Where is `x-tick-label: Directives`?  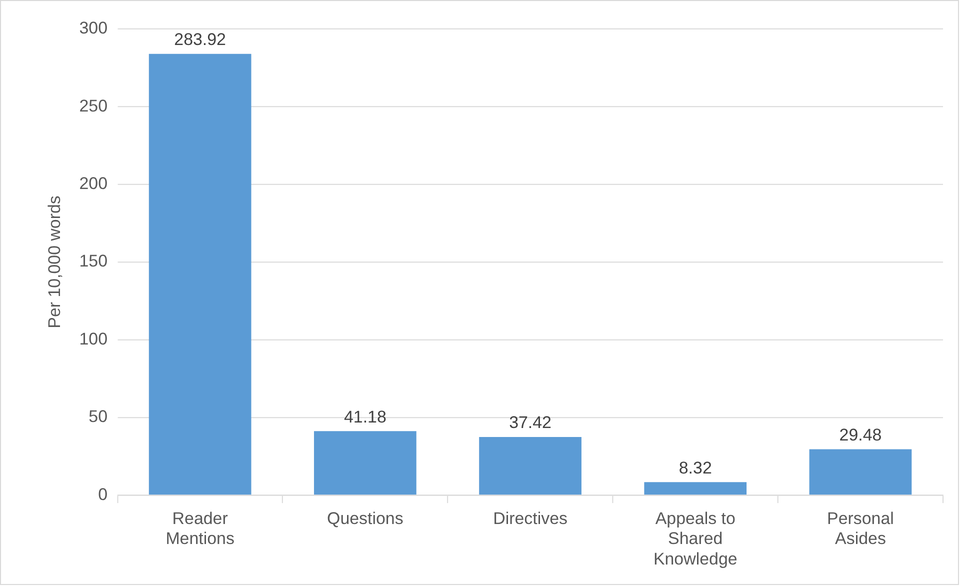 x-tick-label: Directives is located at coordinates (530, 518).